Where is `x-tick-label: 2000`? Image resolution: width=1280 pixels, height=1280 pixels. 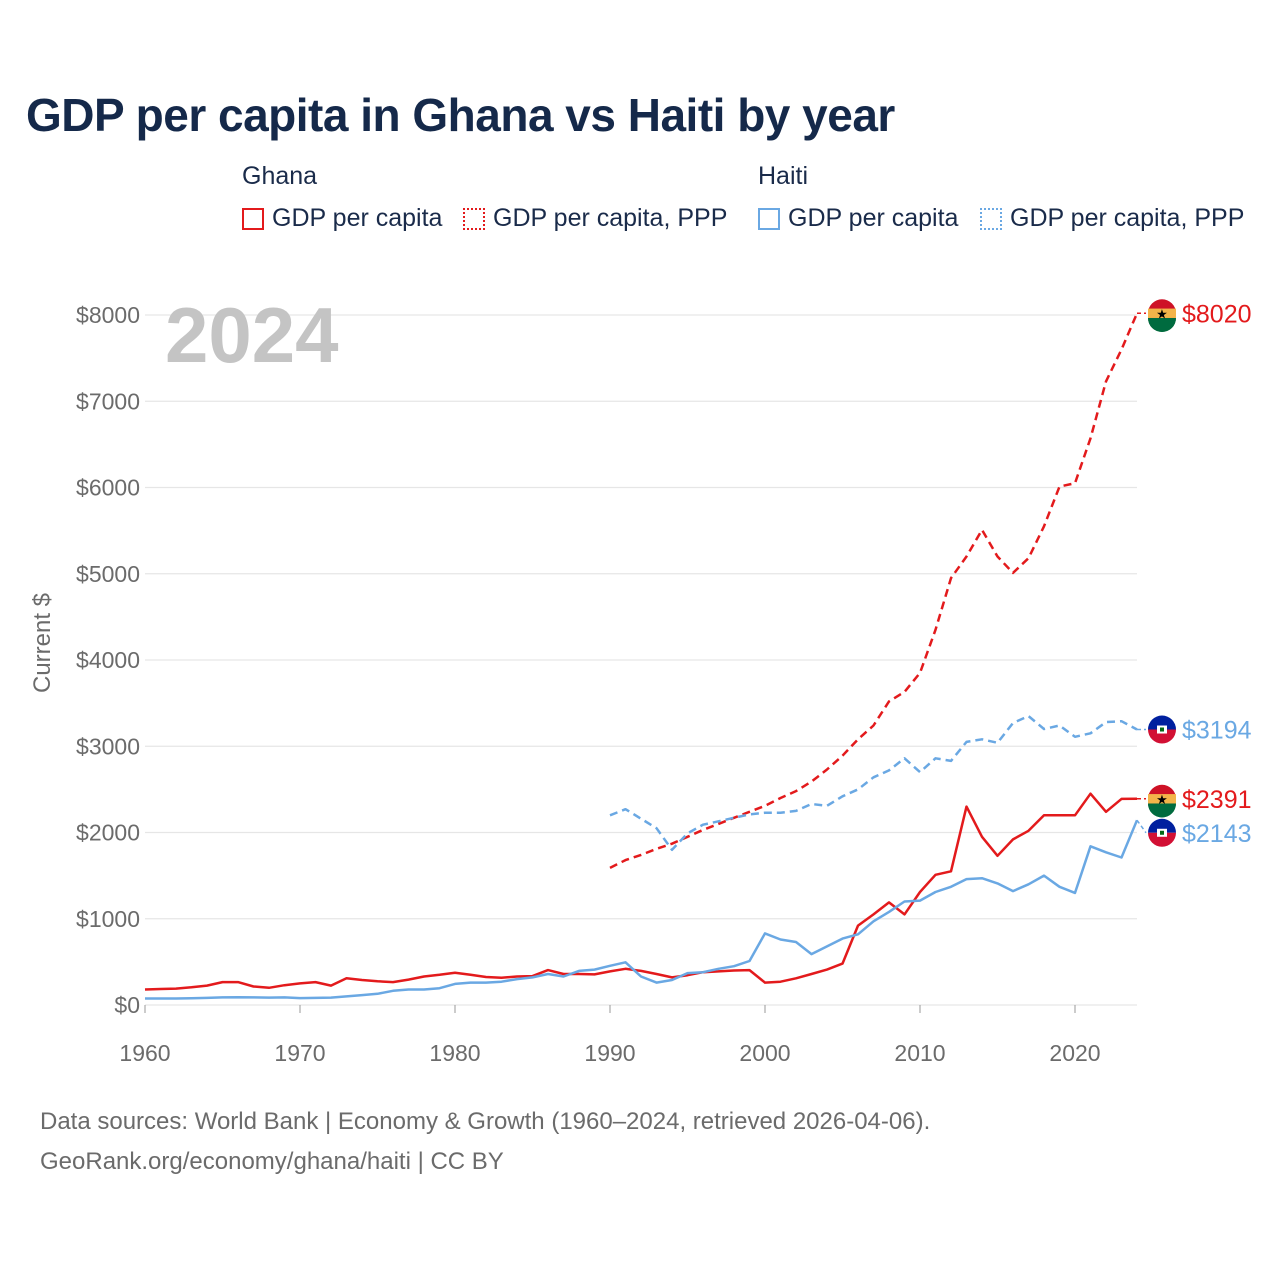 x-tick-label: 2000 is located at coordinates (764, 1053).